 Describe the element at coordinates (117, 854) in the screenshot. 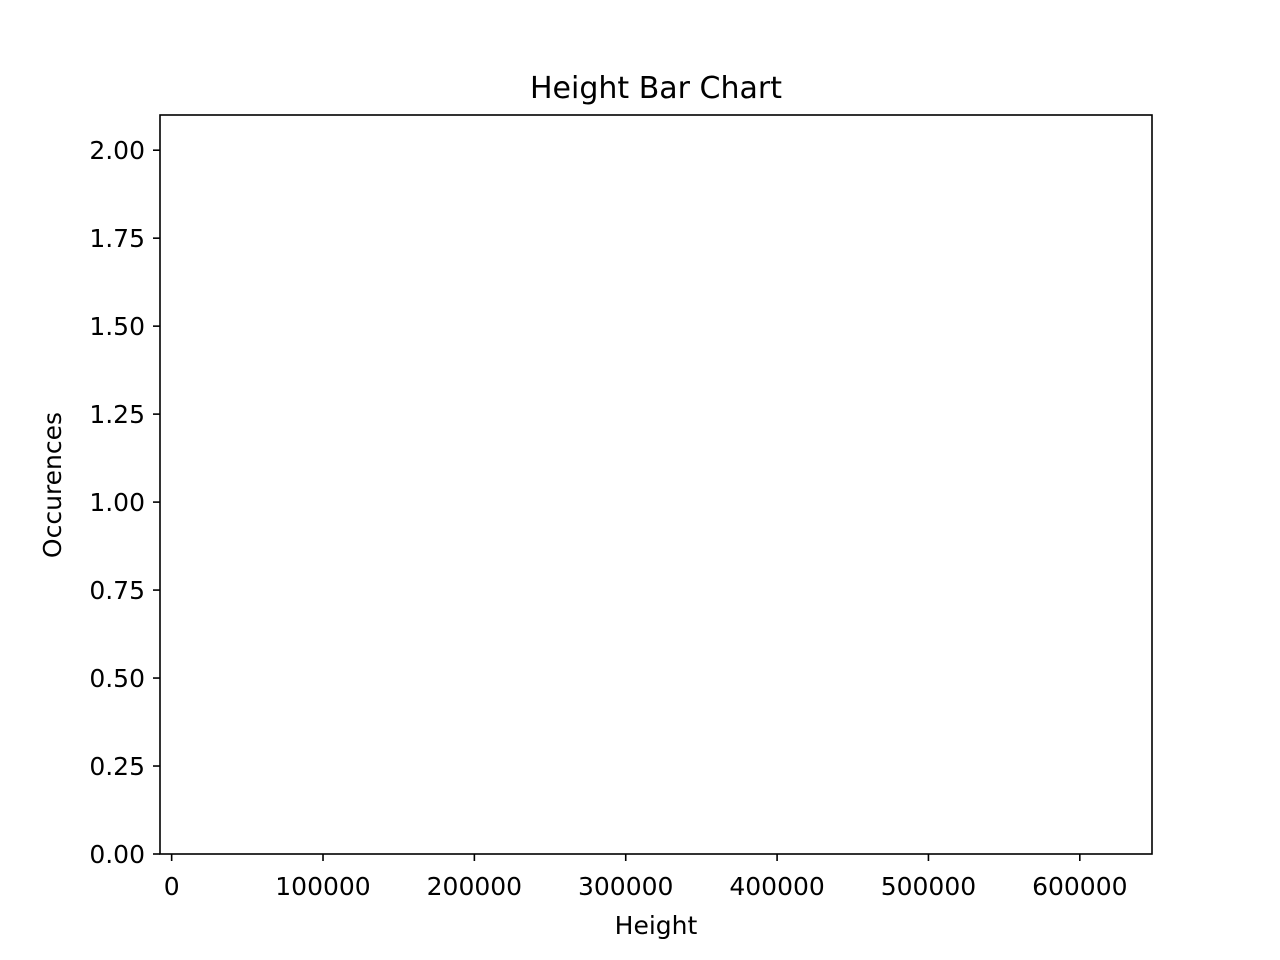

I see `y-tick-label: 0.00` at that location.